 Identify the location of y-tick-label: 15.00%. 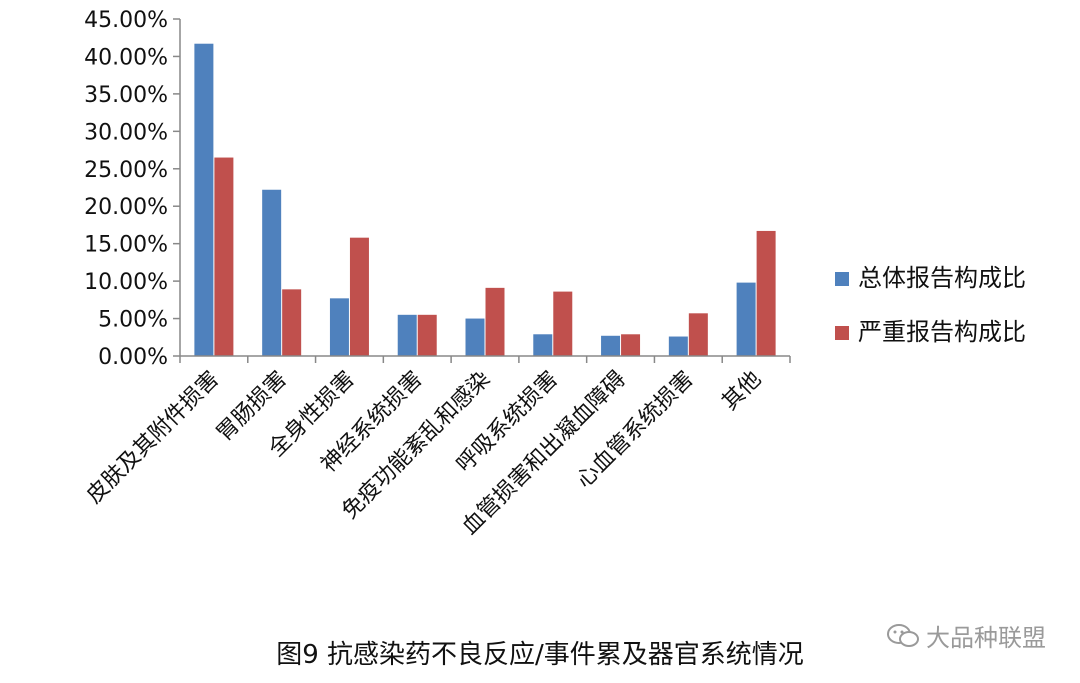
(126, 245).